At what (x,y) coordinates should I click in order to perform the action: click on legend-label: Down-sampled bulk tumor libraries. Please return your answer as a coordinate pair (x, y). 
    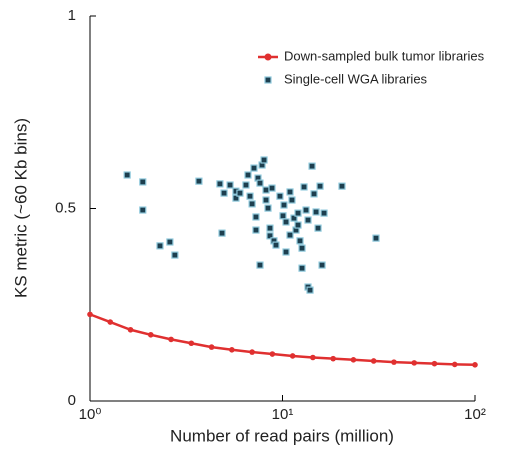
    Looking at the image, I should click on (384, 55).